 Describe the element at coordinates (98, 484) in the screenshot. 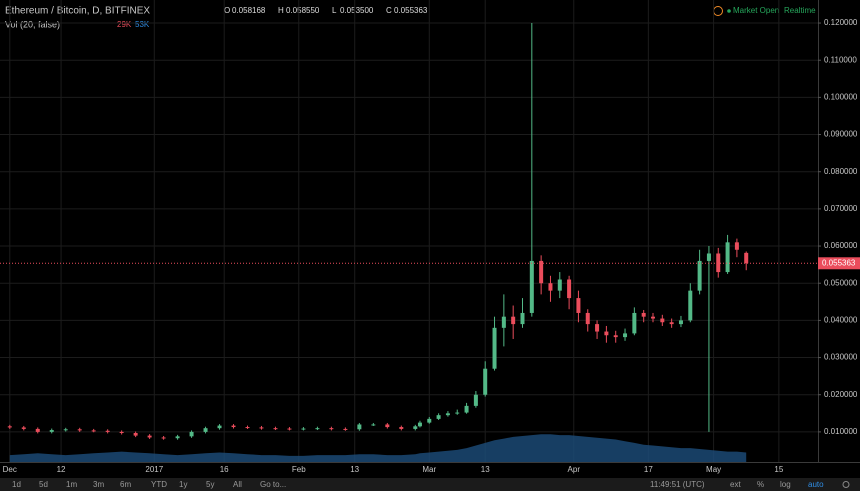

I see `range-button: 3m` at that location.